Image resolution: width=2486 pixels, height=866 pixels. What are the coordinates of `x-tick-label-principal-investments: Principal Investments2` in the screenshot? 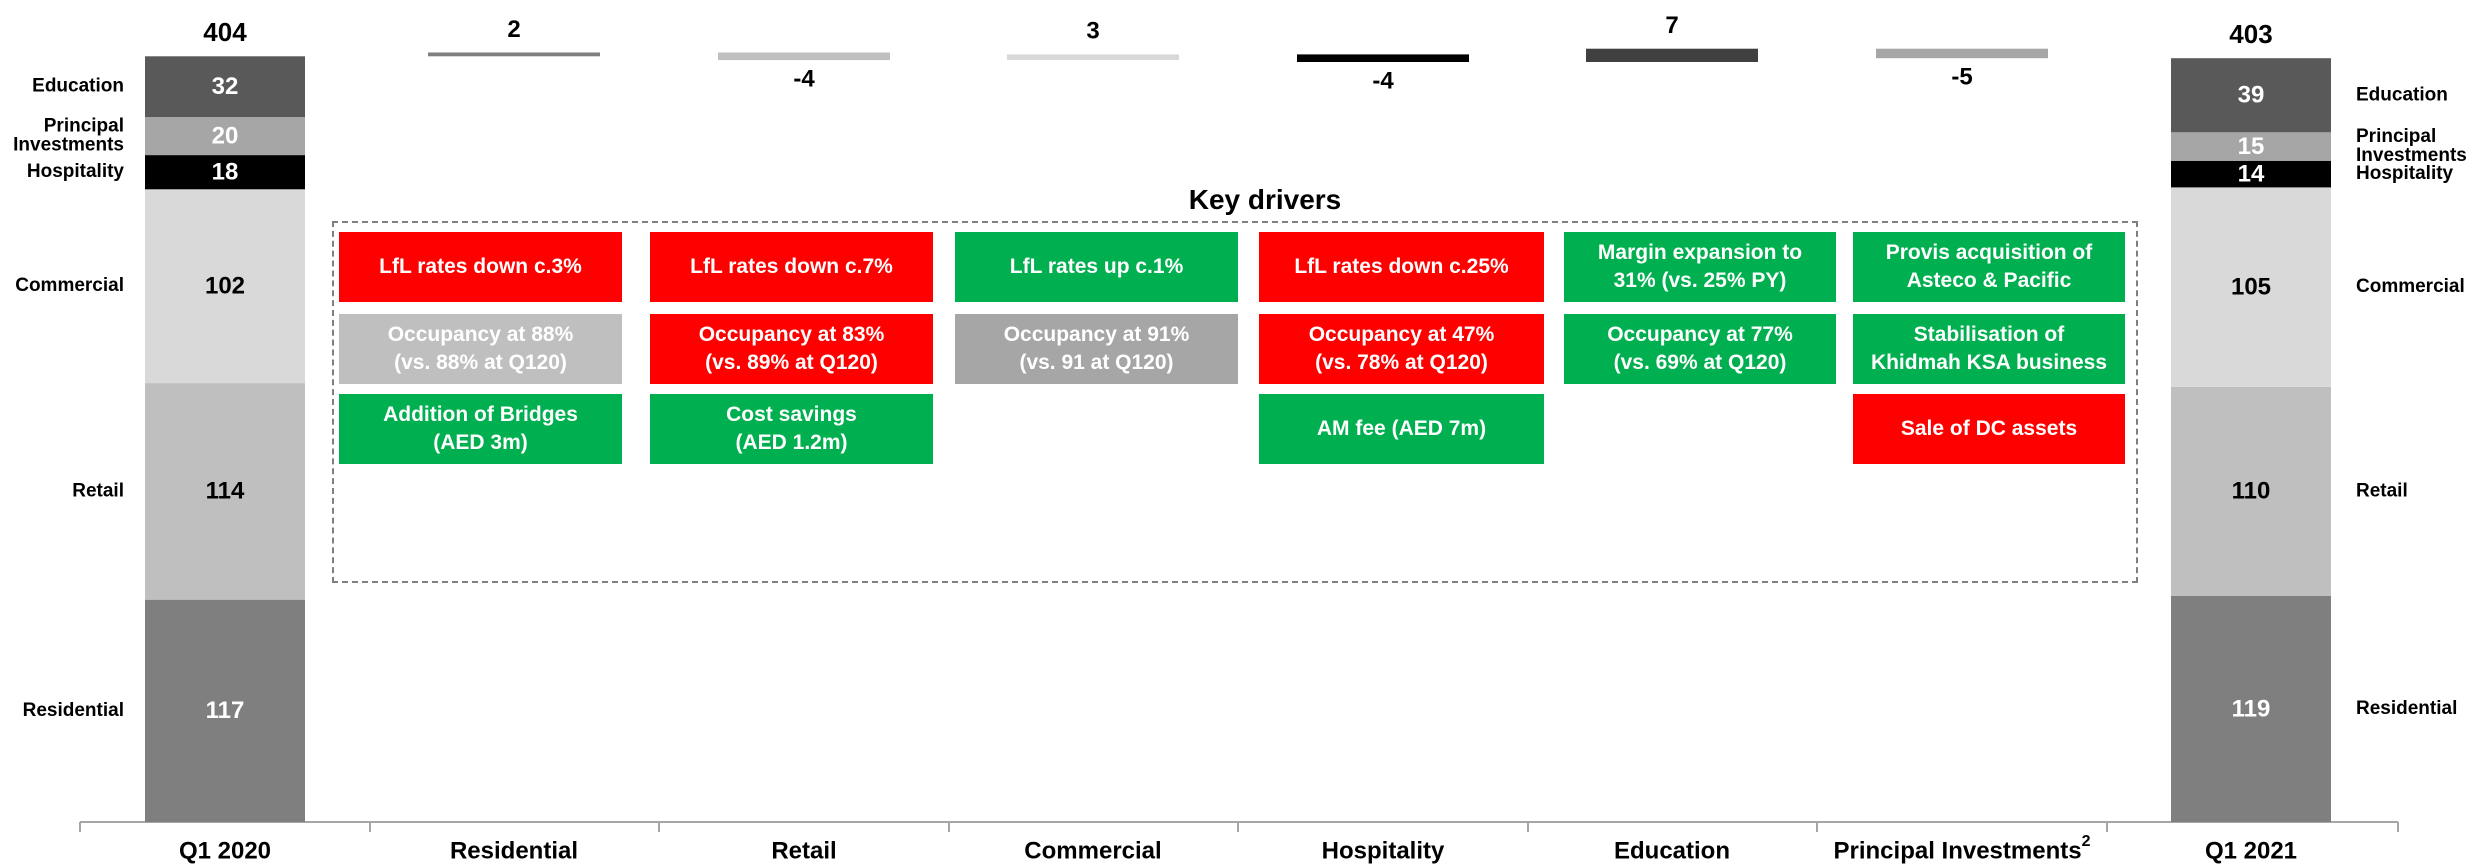 It's located at (1962, 848).